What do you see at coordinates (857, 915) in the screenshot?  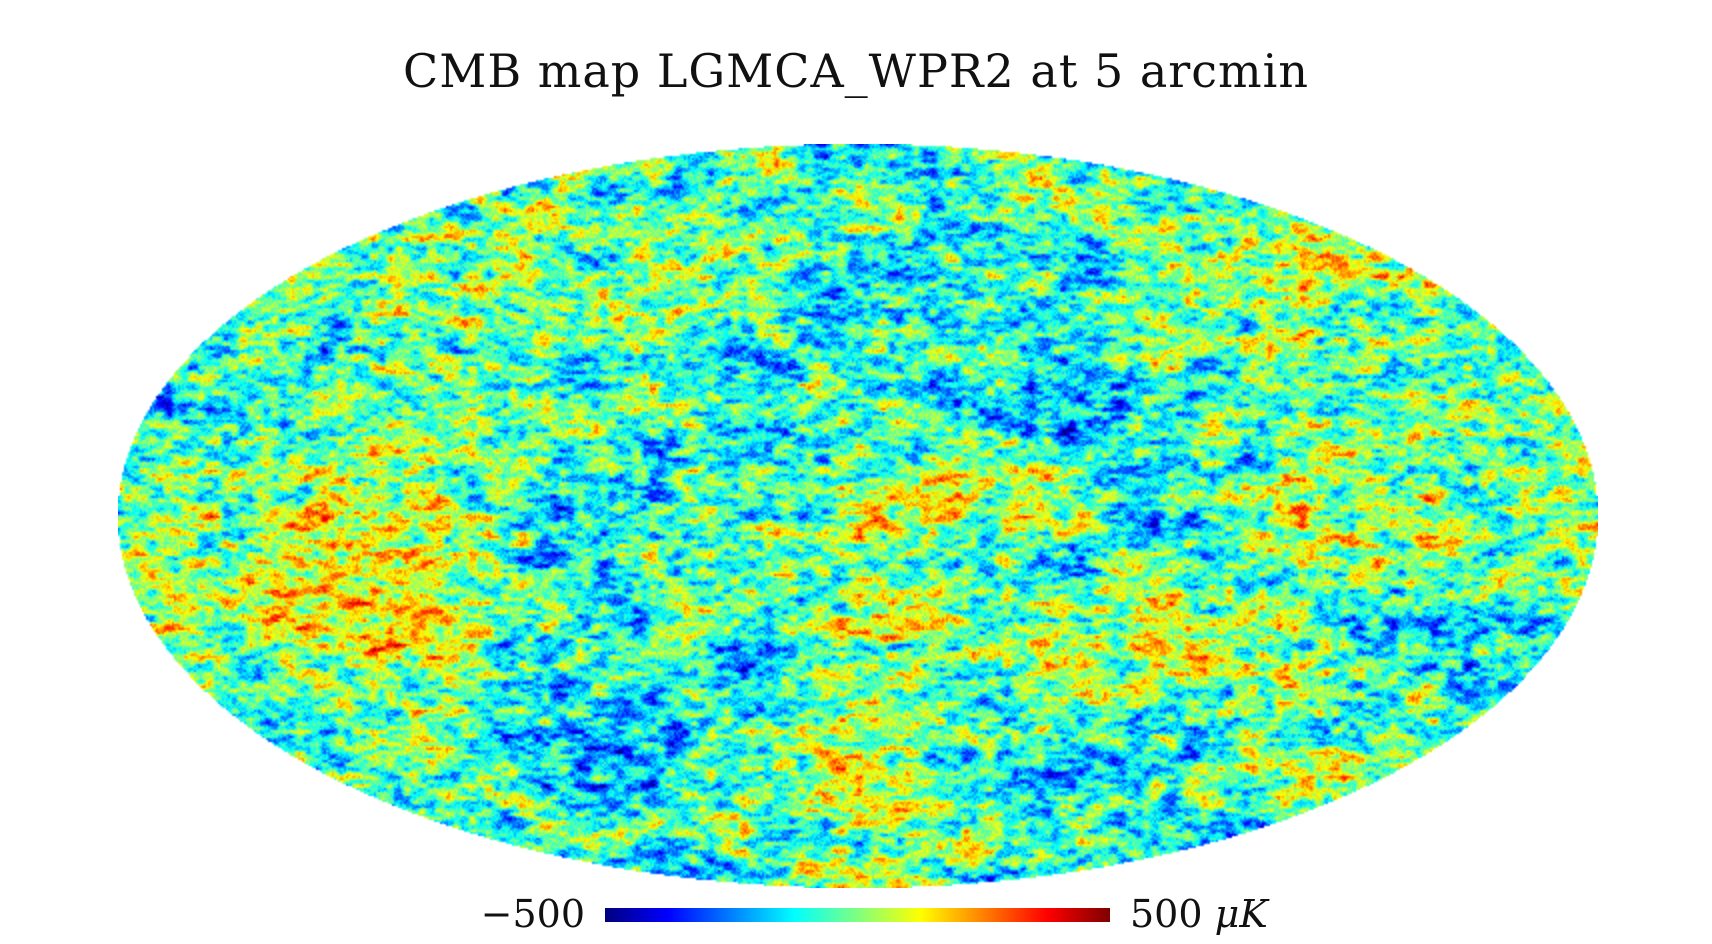 I see `colorbar-gradient` at bounding box center [857, 915].